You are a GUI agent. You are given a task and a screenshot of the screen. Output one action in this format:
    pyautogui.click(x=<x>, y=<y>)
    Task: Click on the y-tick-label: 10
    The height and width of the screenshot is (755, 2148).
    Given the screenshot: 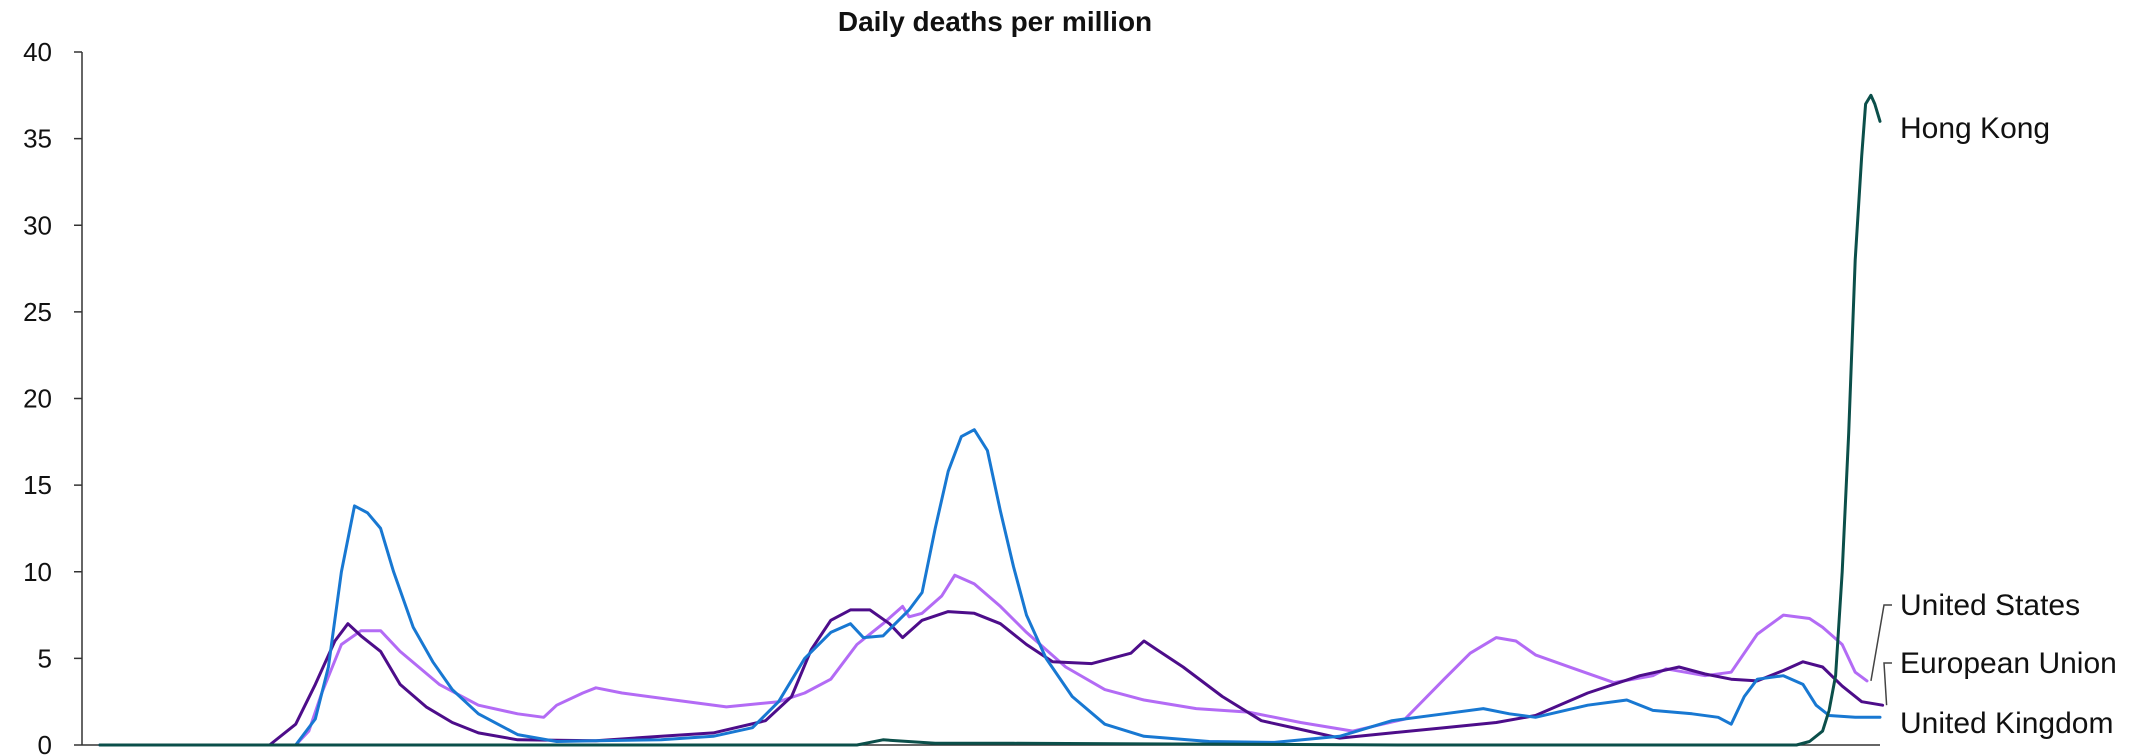 What is the action you would take?
    pyautogui.click(x=37, y=572)
    